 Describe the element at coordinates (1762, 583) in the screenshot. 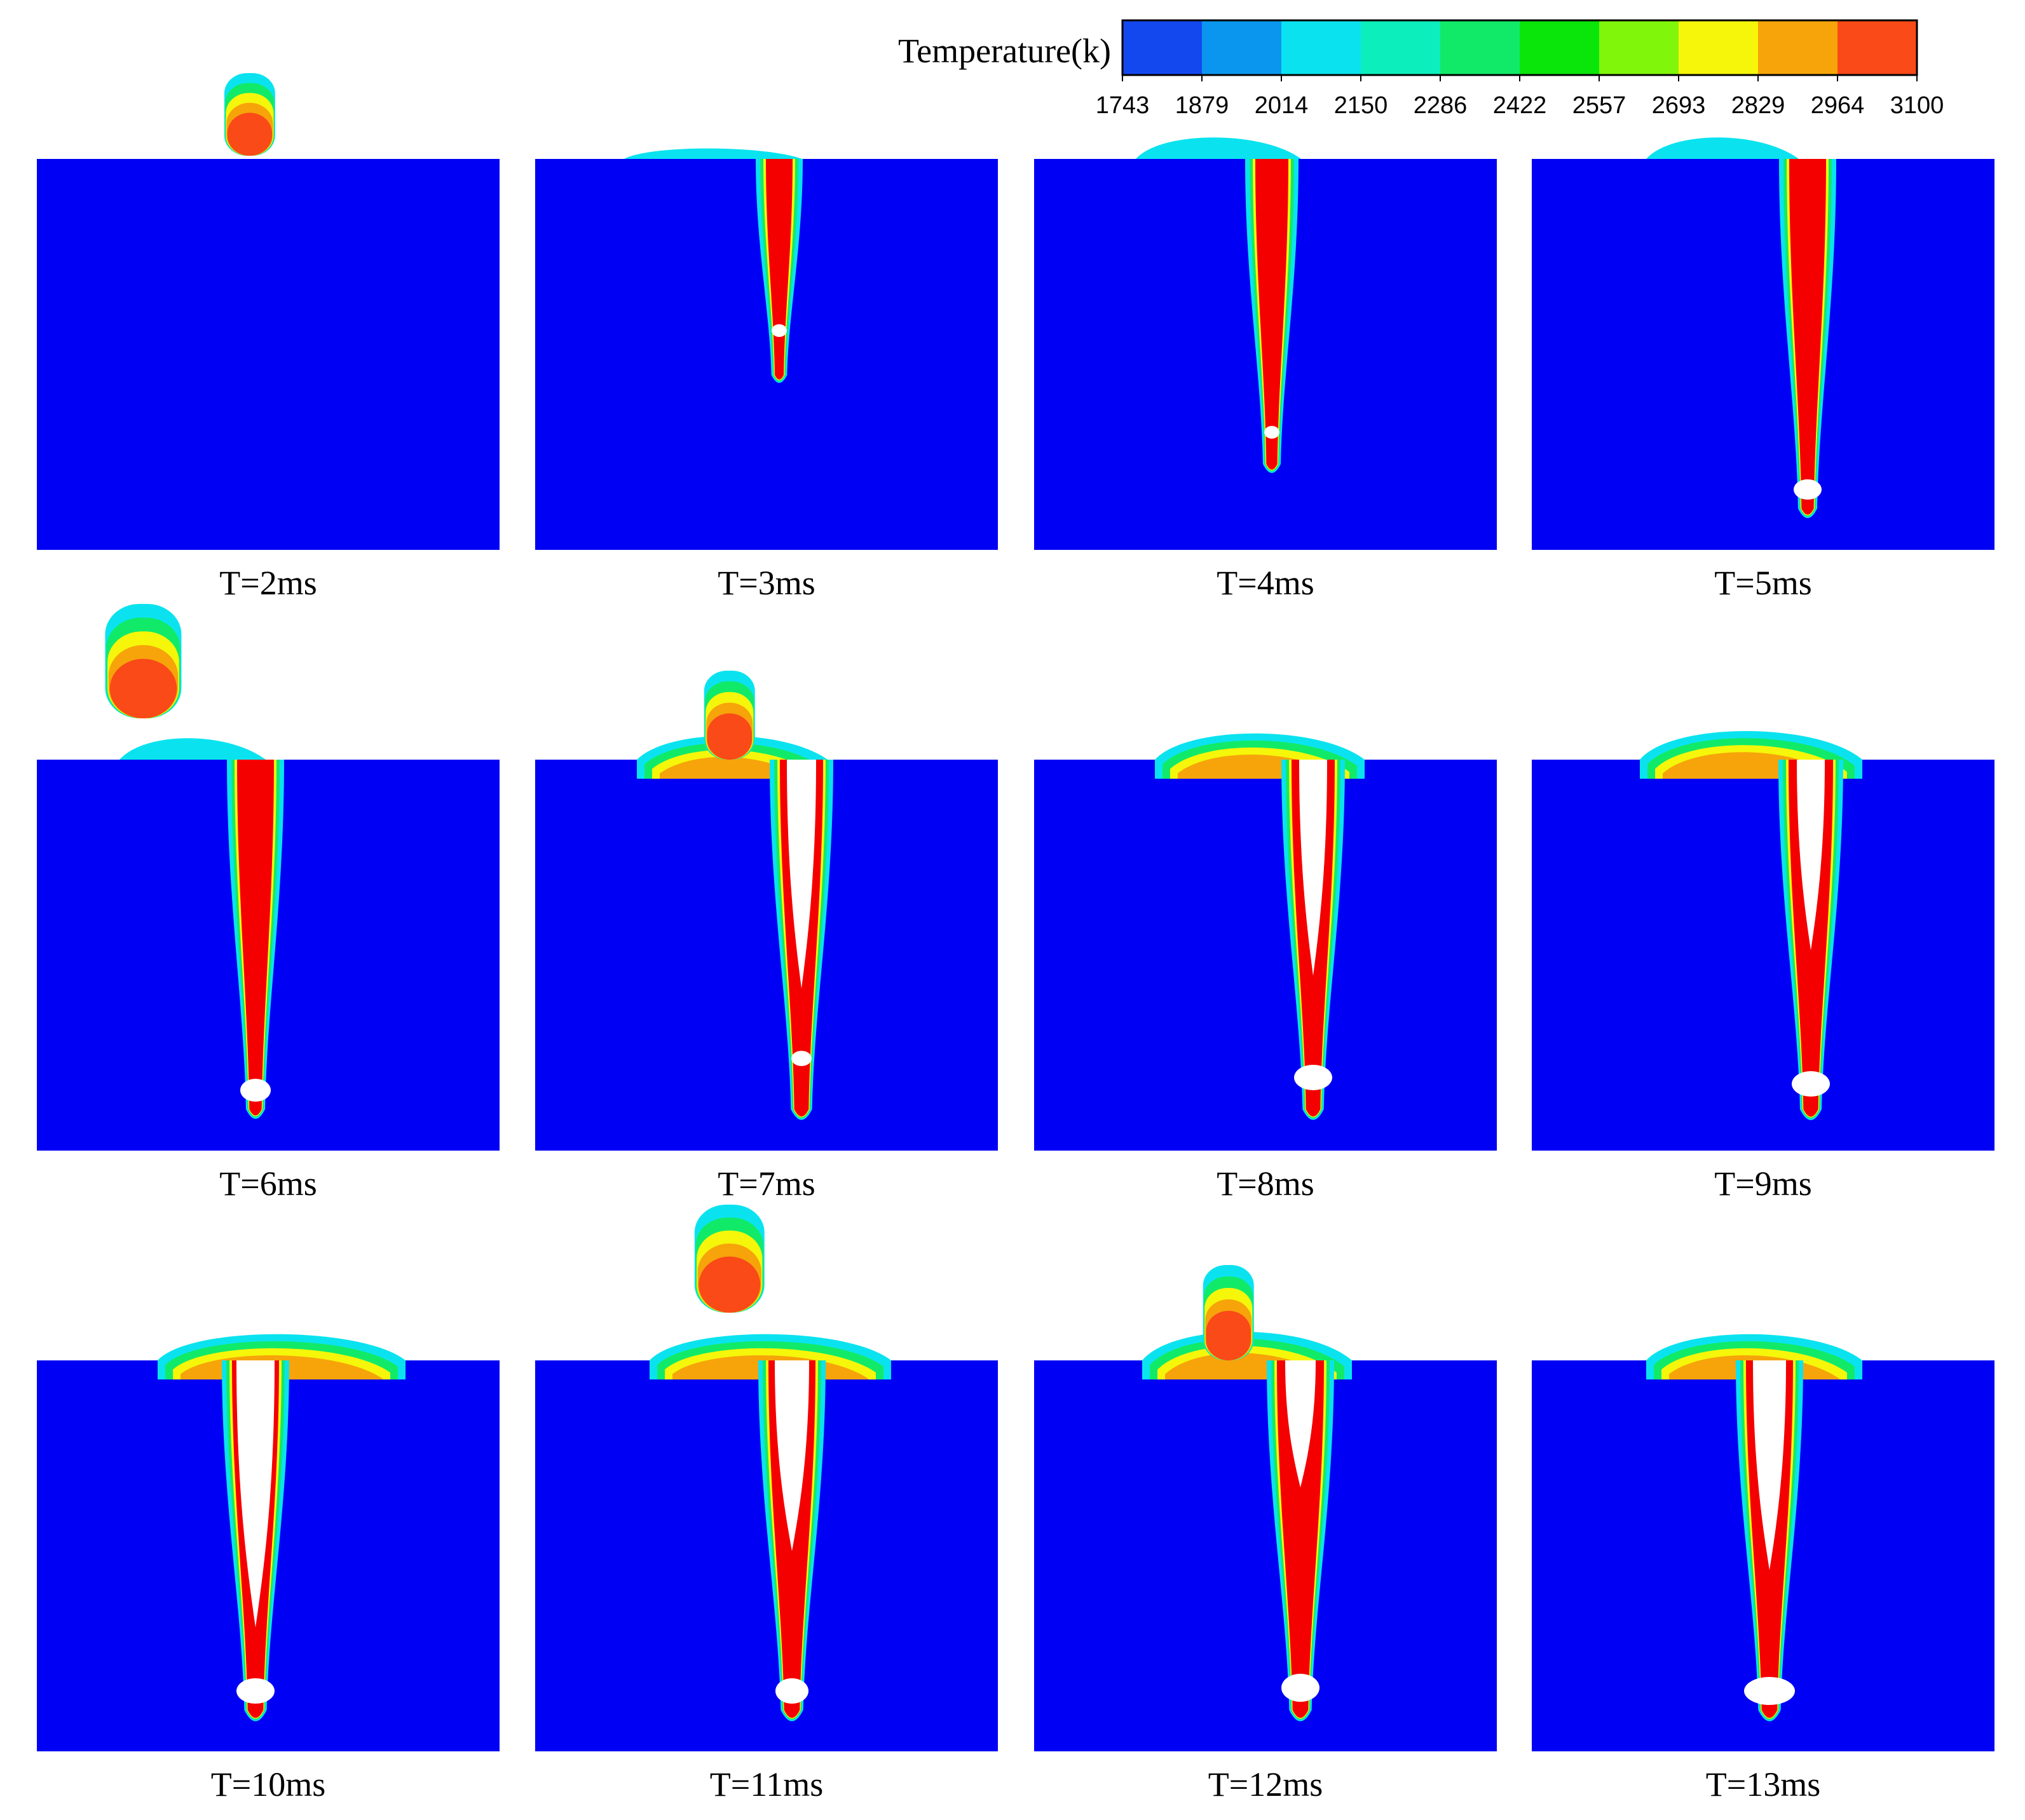

I see `panel-time-label: T=5ms` at that location.